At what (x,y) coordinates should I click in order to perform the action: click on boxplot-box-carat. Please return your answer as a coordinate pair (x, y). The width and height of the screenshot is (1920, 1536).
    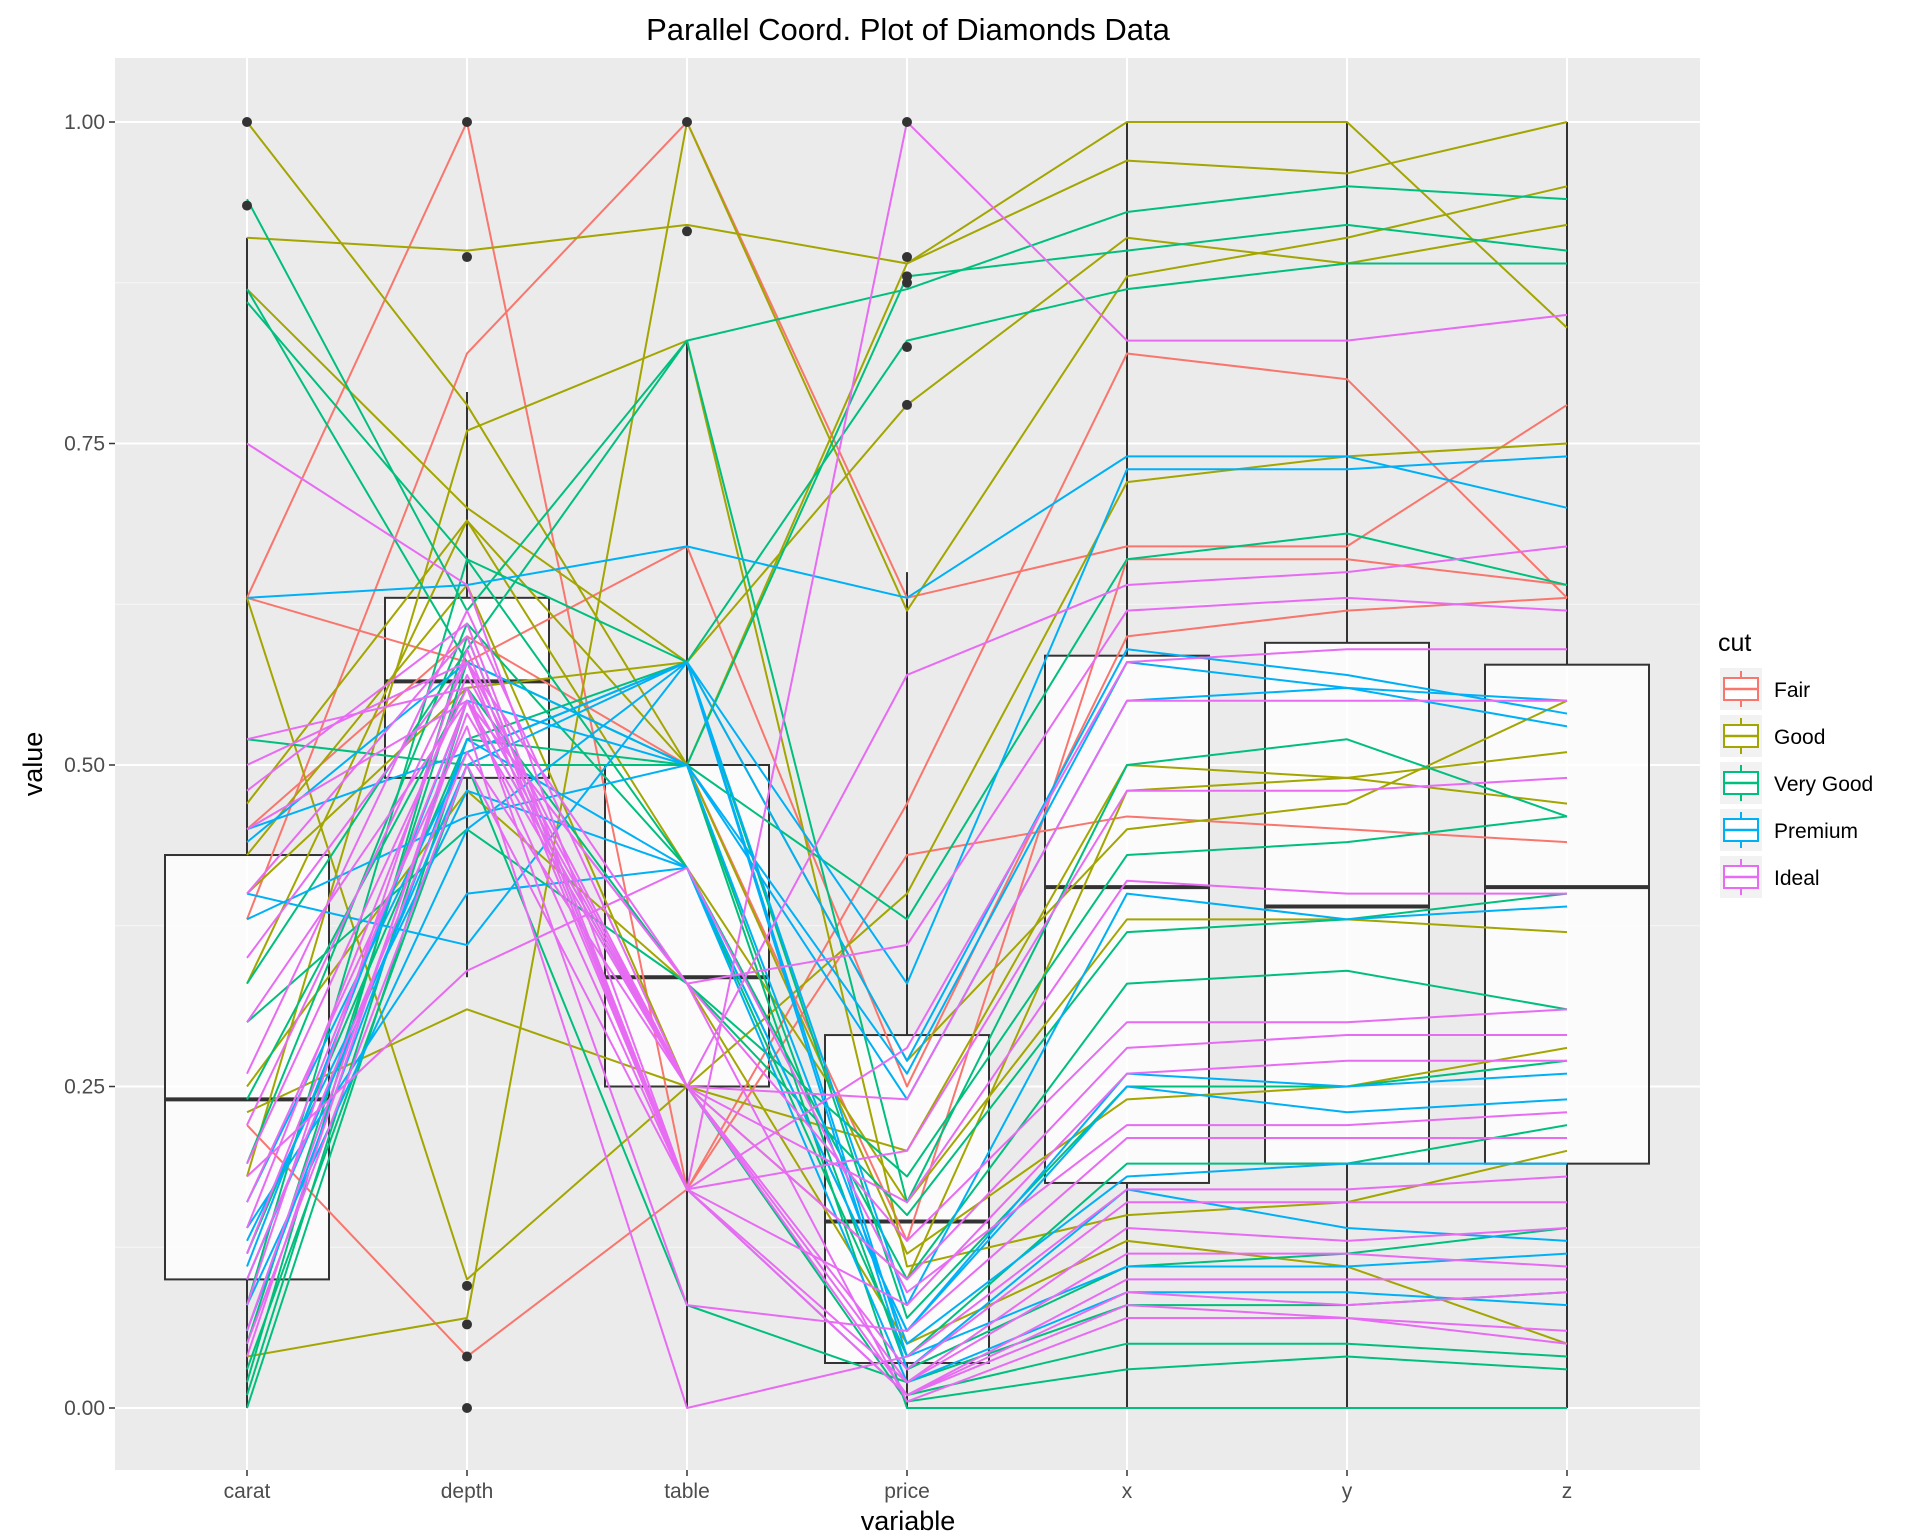
    Looking at the image, I should click on (247, 1067).